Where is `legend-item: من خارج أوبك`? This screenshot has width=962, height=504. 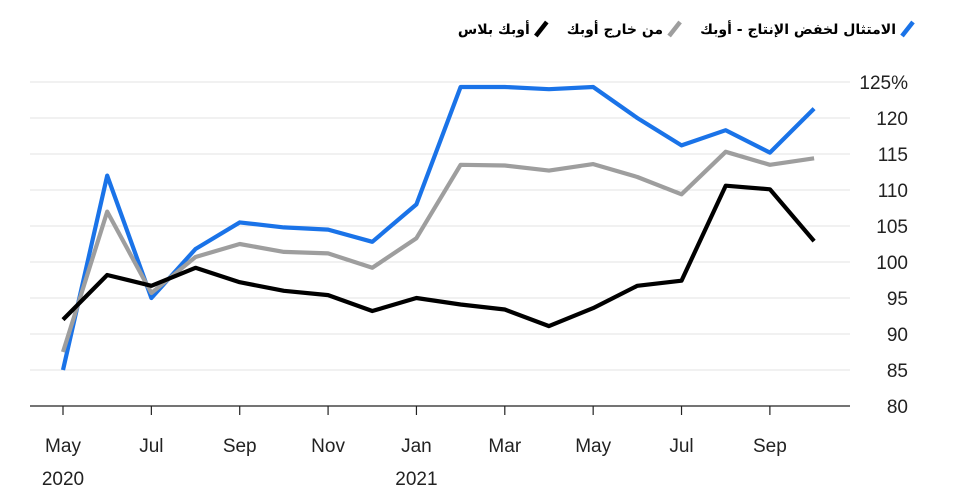 legend-item: من خارج أوبك is located at coordinates (624, 29).